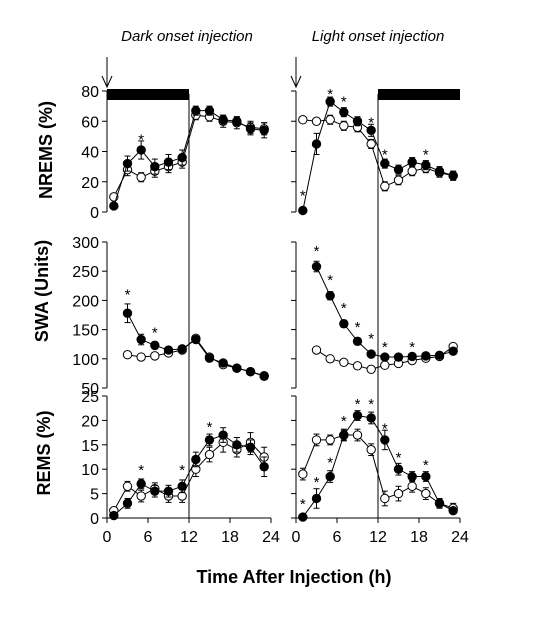 The image size is (539, 633). Describe the element at coordinates (296, 82) in the screenshot. I see `injection-arrow-head` at that location.